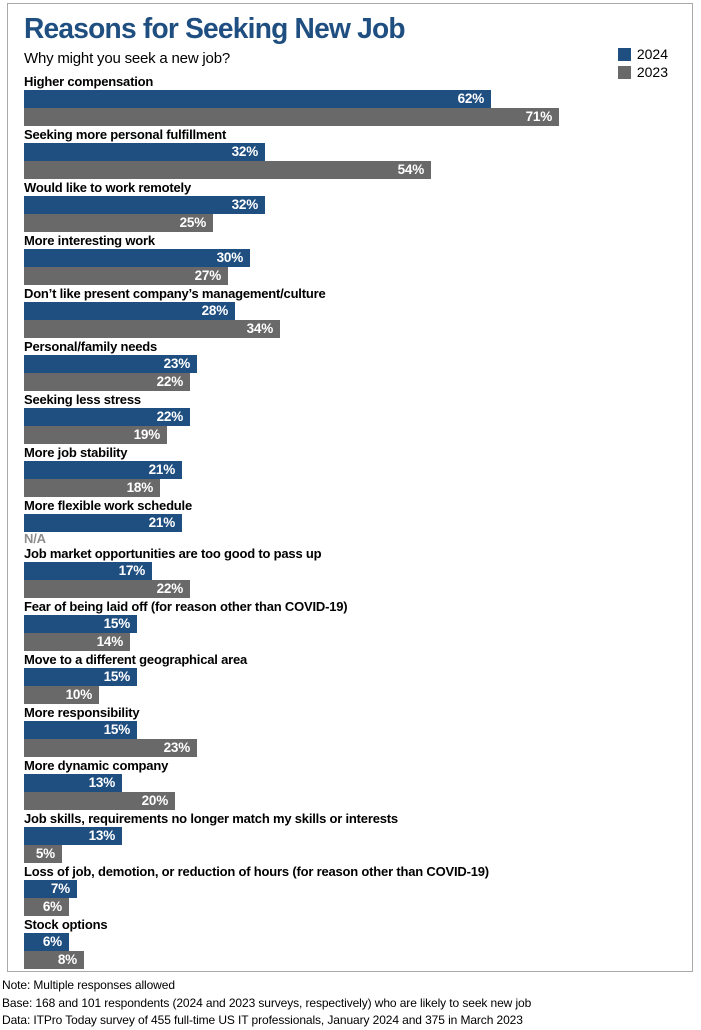  Describe the element at coordinates (96, 765) in the screenshot. I see `category-label: More dynamic company` at that location.